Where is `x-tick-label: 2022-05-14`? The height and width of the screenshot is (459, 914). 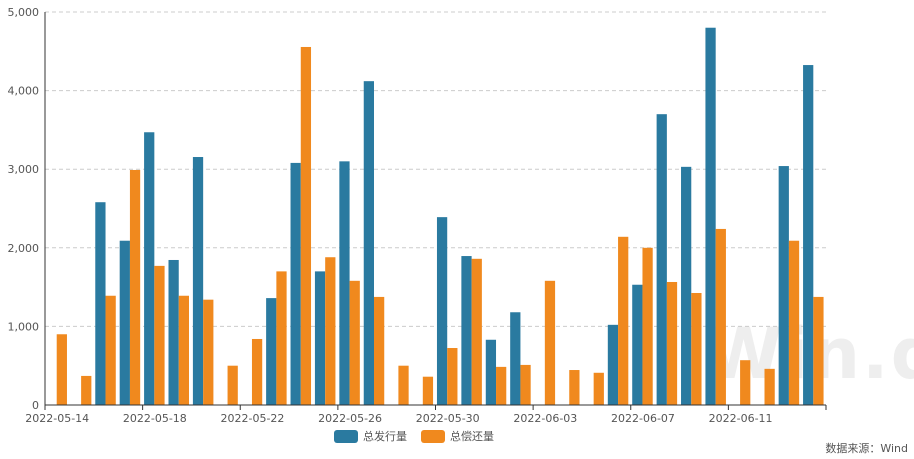 x-tick-label: 2022-05-14 is located at coordinates (57, 418).